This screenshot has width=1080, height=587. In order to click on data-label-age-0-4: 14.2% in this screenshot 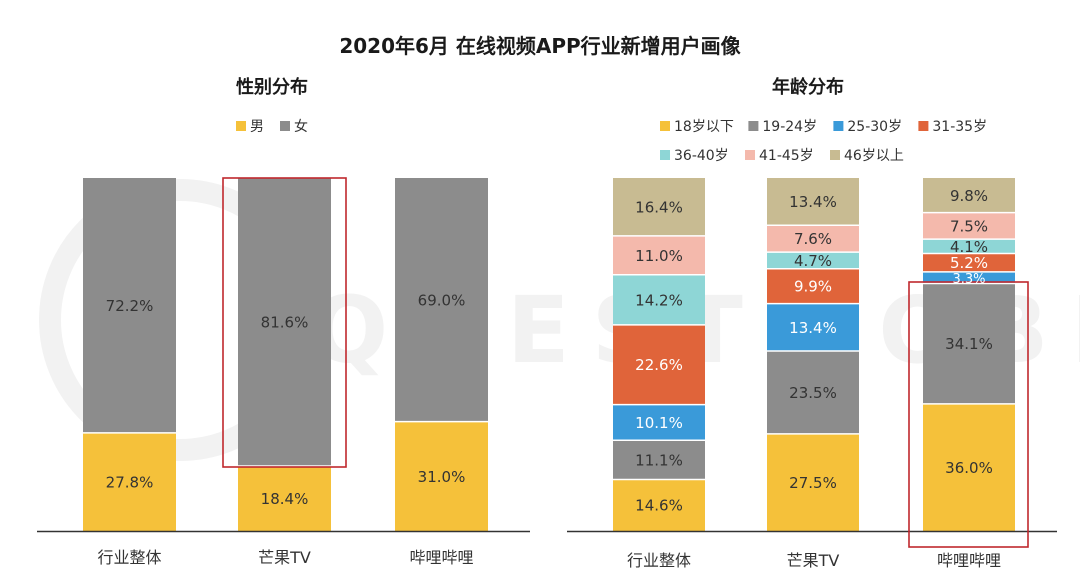, I will do `click(659, 300)`.